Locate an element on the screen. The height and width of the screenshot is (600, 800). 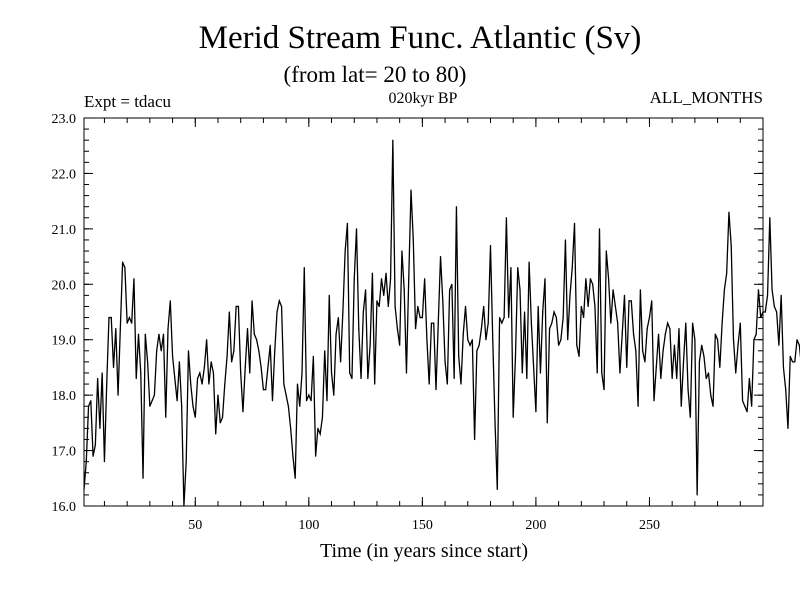
y-tick-label: 23.0 is located at coordinates (64, 119).